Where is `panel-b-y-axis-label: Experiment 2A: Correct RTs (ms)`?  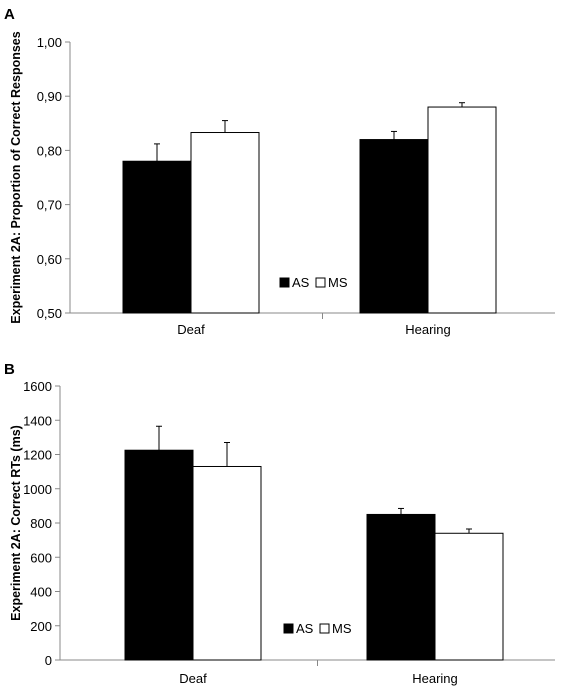 panel-b-y-axis-label: Experiment 2A: Correct RTs (ms) is located at coordinates (16, 523).